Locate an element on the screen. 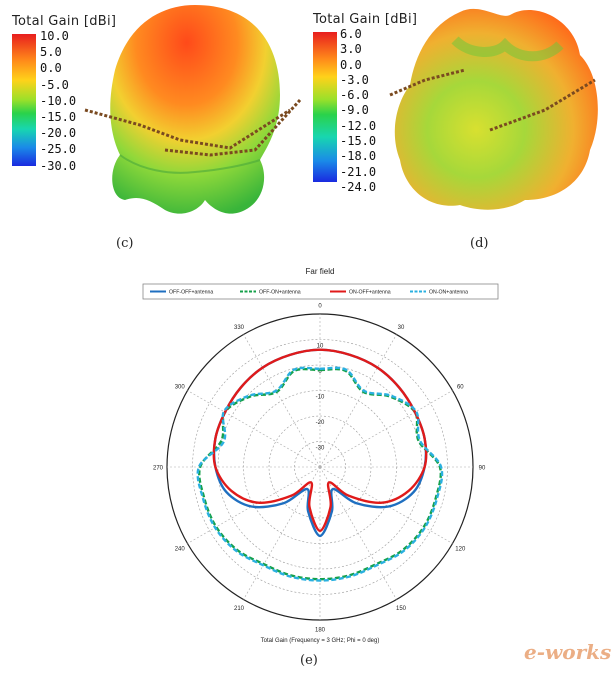  polar-ring is located at coordinates (320, 467).